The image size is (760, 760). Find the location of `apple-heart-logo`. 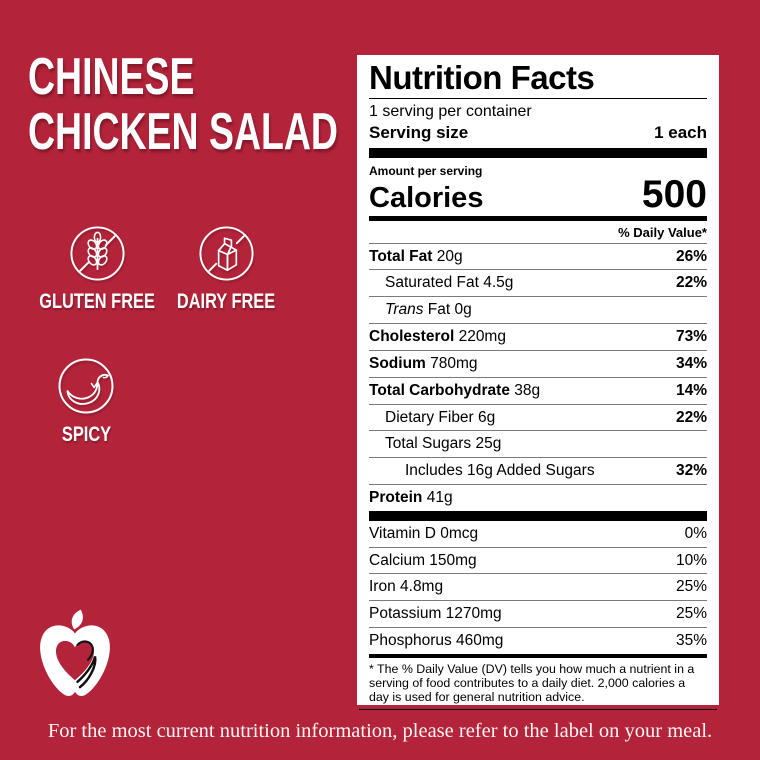

apple-heart-logo is located at coordinates (75, 658).